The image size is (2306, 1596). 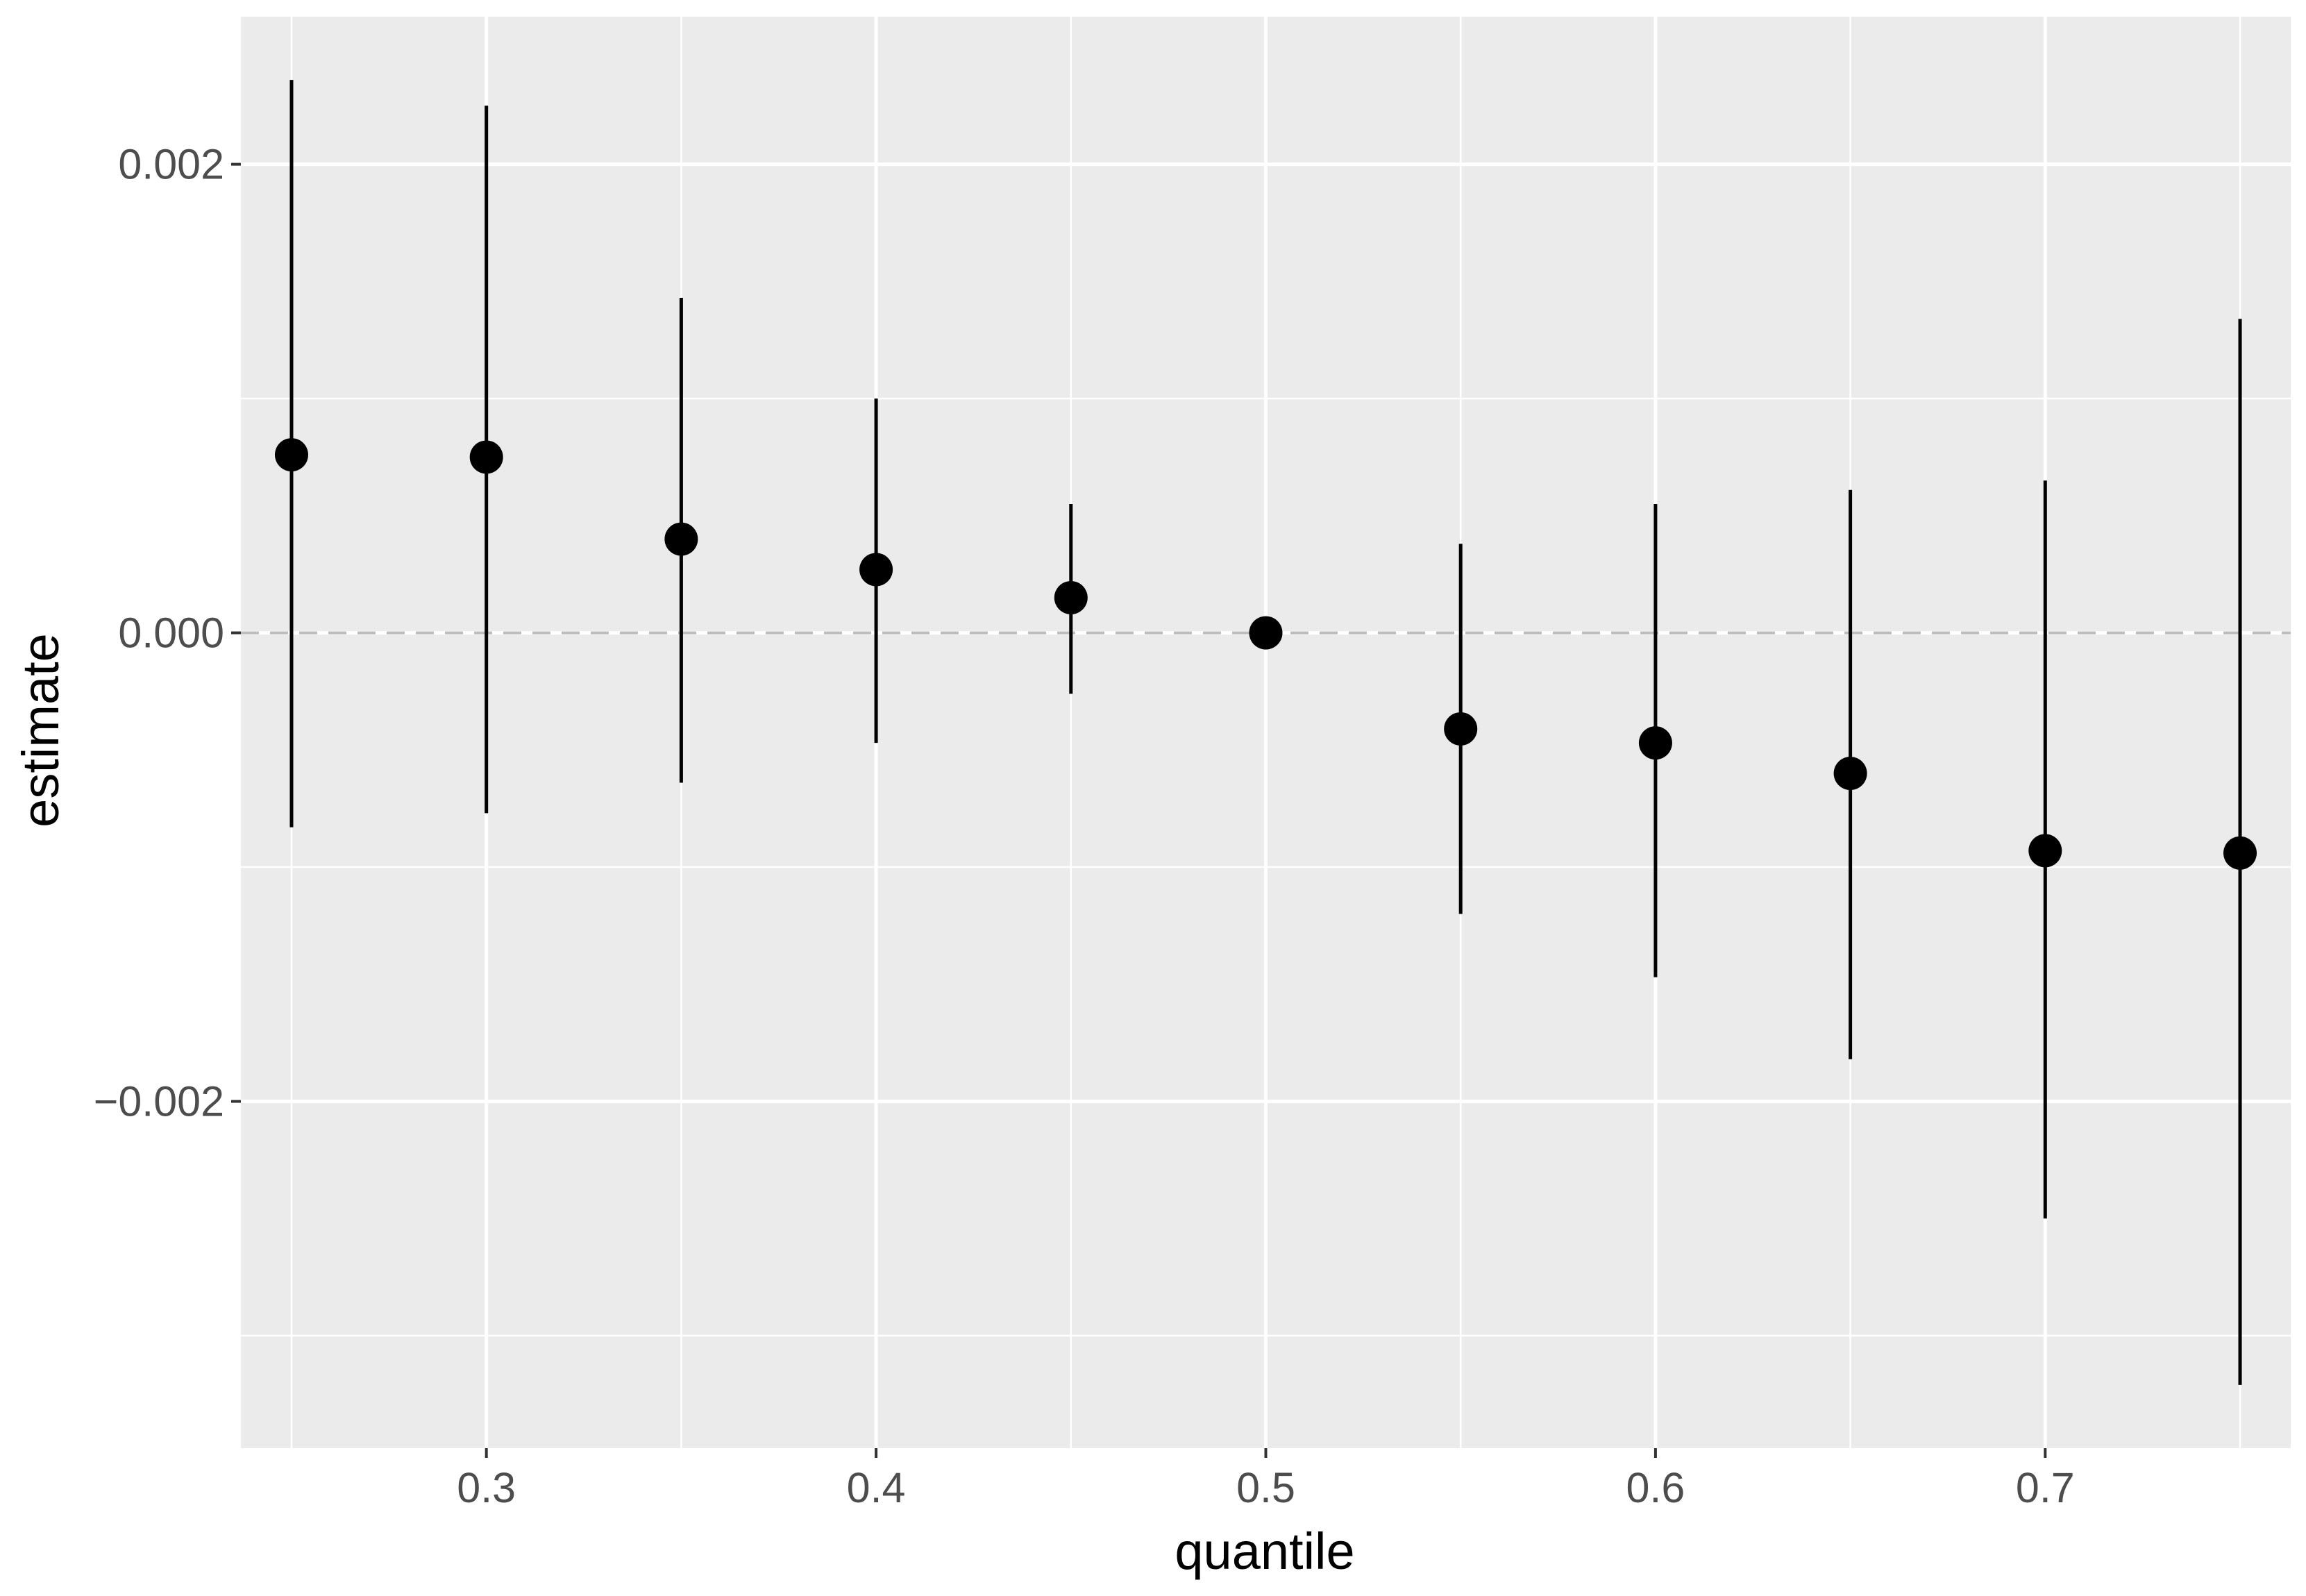 I want to click on x-axis-ticks: 0.3 0.4 0.5 0.6 0.7, so click(x=1266, y=1479).